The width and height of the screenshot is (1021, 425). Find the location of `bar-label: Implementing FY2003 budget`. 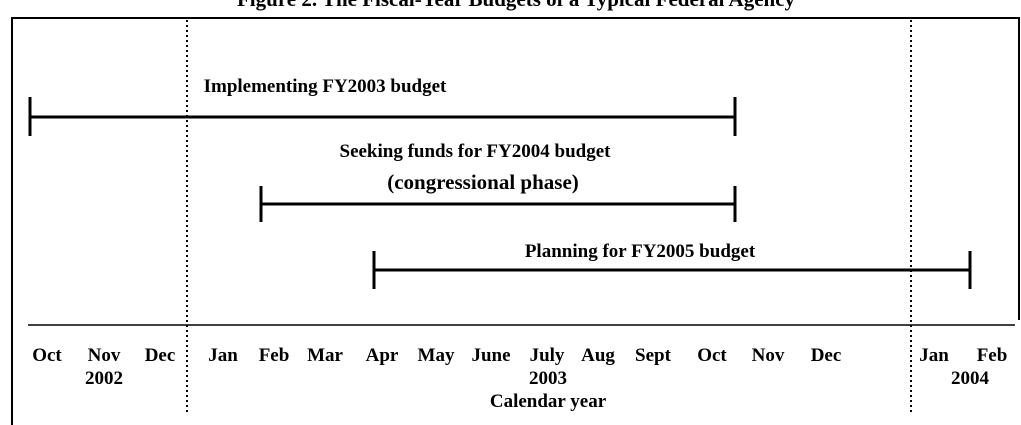

bar-label: Implementing FY2003 budget is located at coordinates (325, 86).